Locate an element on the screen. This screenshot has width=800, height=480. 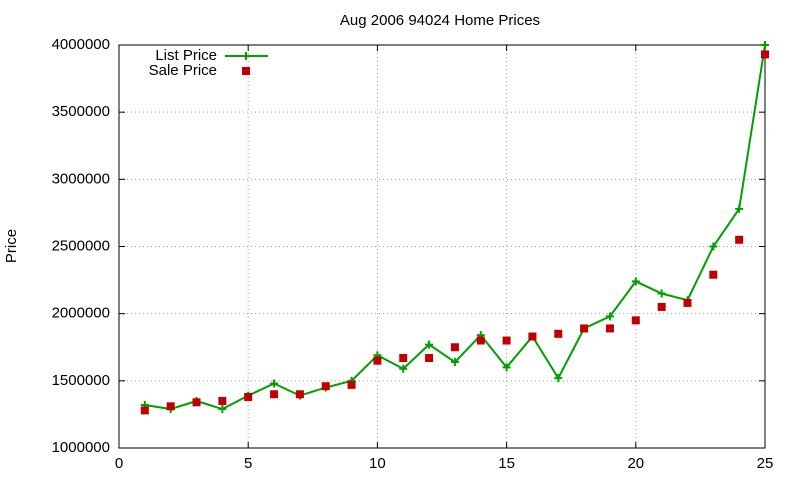
y-tick-label: 2500000 is located at coordinates (81, 245).